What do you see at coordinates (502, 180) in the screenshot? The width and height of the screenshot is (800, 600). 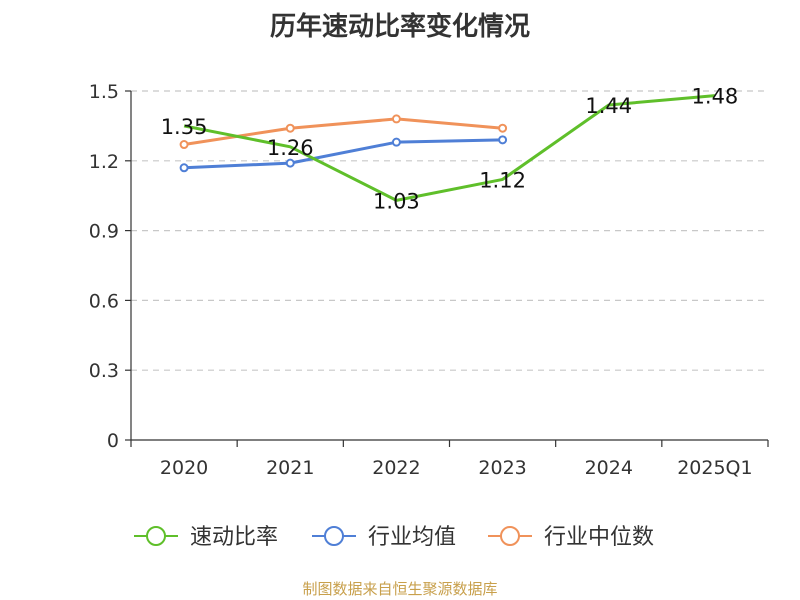 I see `data-label: 1.12` at bounding box center [502, 180].